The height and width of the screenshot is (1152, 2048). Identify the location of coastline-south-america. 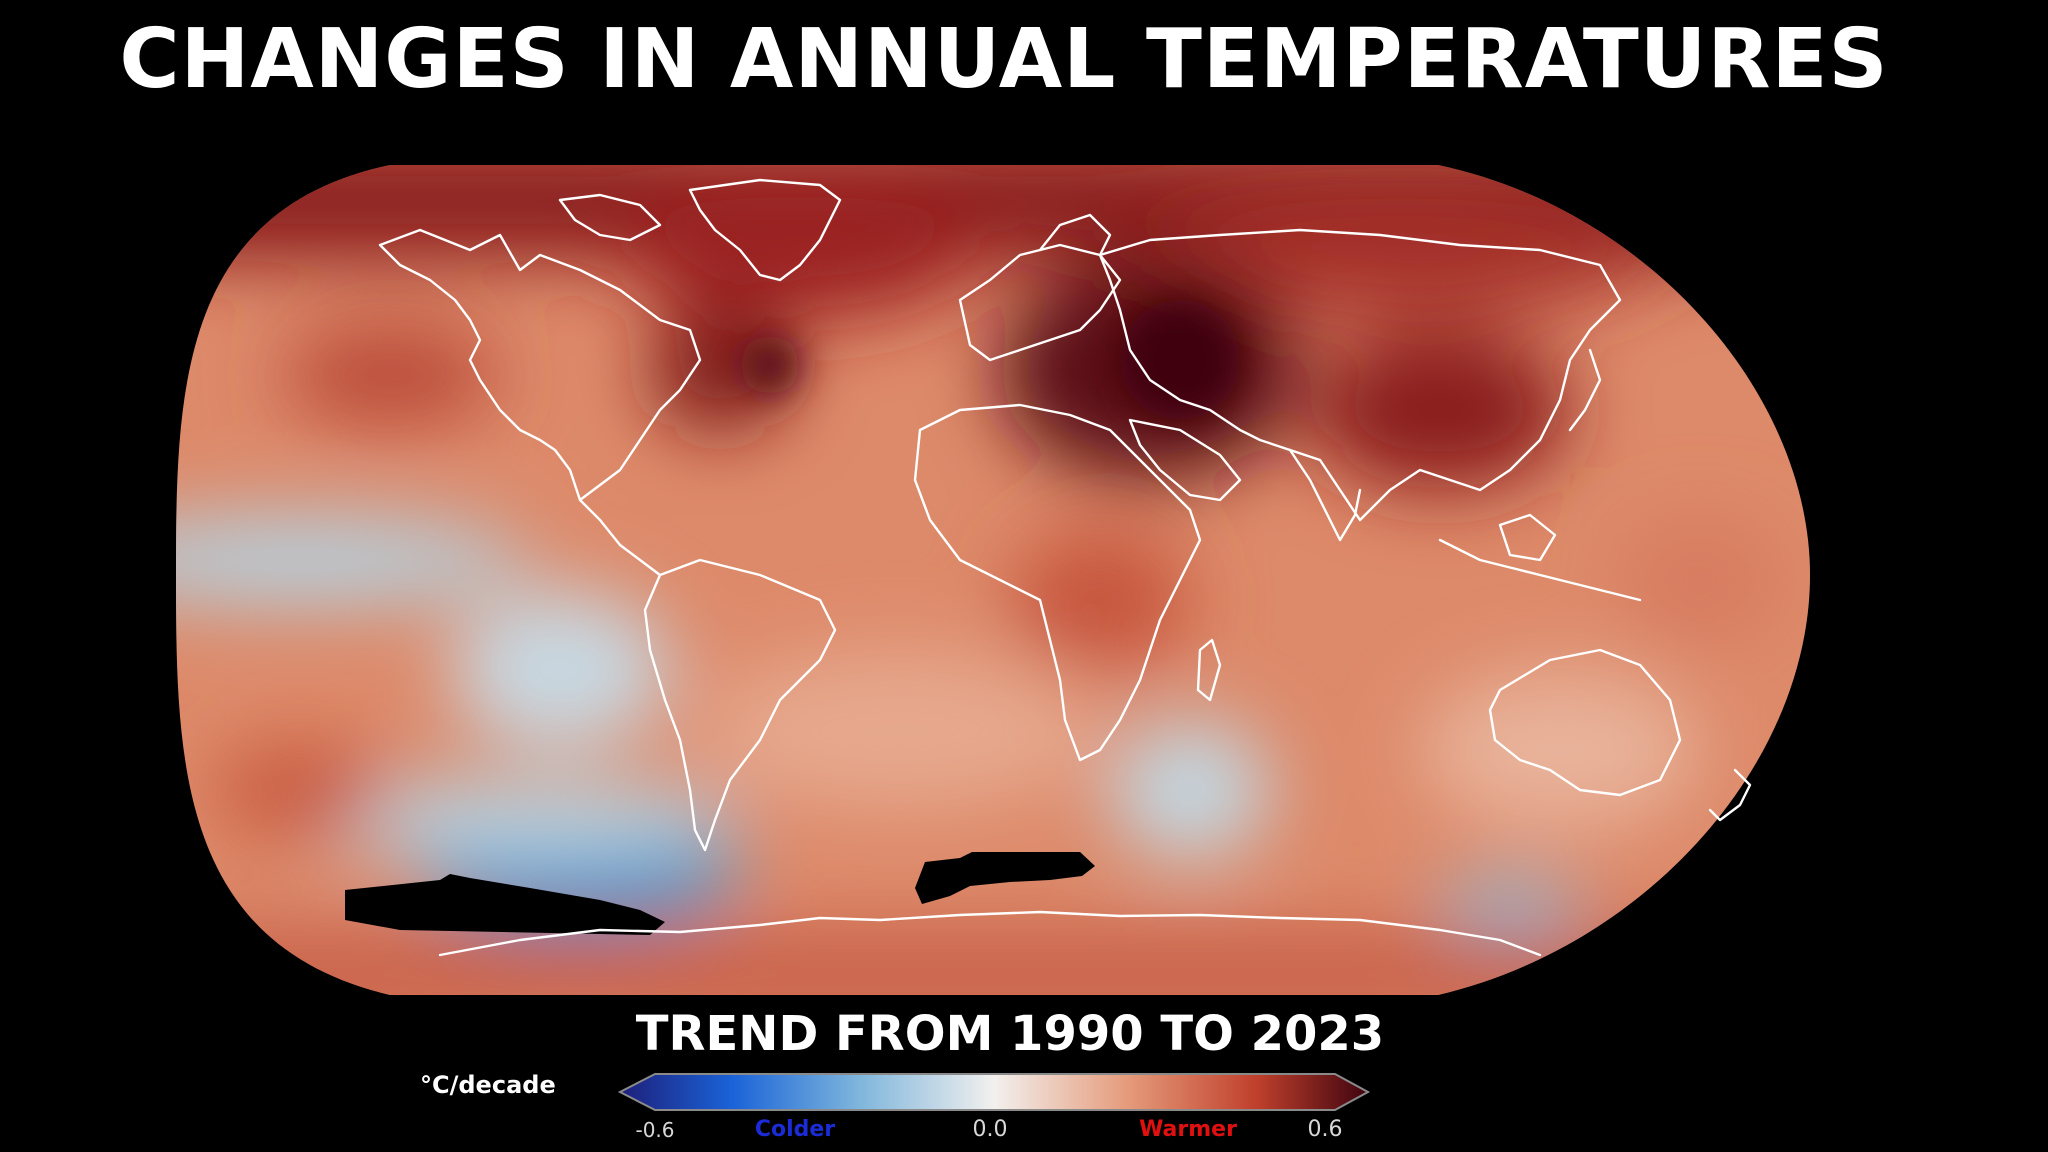
(740, 705).